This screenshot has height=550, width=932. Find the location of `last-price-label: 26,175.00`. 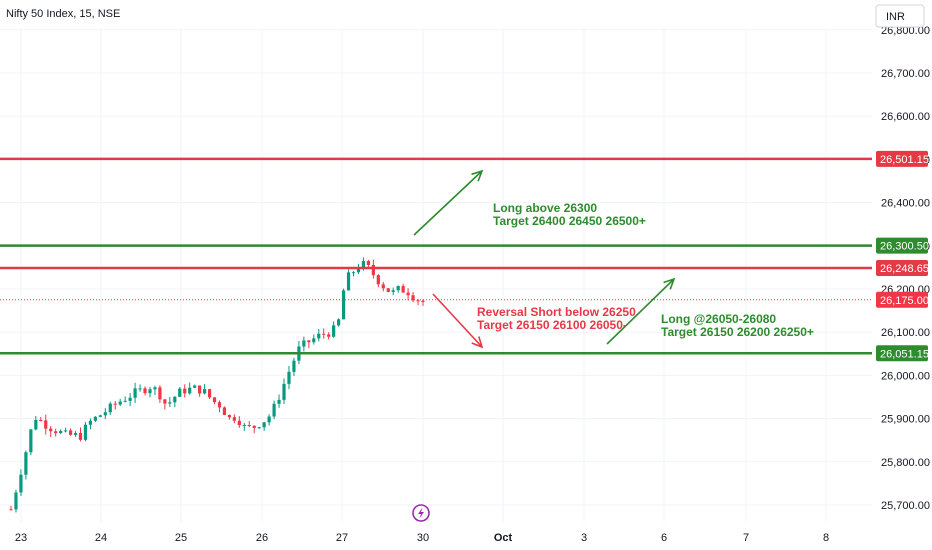

last-price-label: 26,175.00 is located at coordinates (904, 301).